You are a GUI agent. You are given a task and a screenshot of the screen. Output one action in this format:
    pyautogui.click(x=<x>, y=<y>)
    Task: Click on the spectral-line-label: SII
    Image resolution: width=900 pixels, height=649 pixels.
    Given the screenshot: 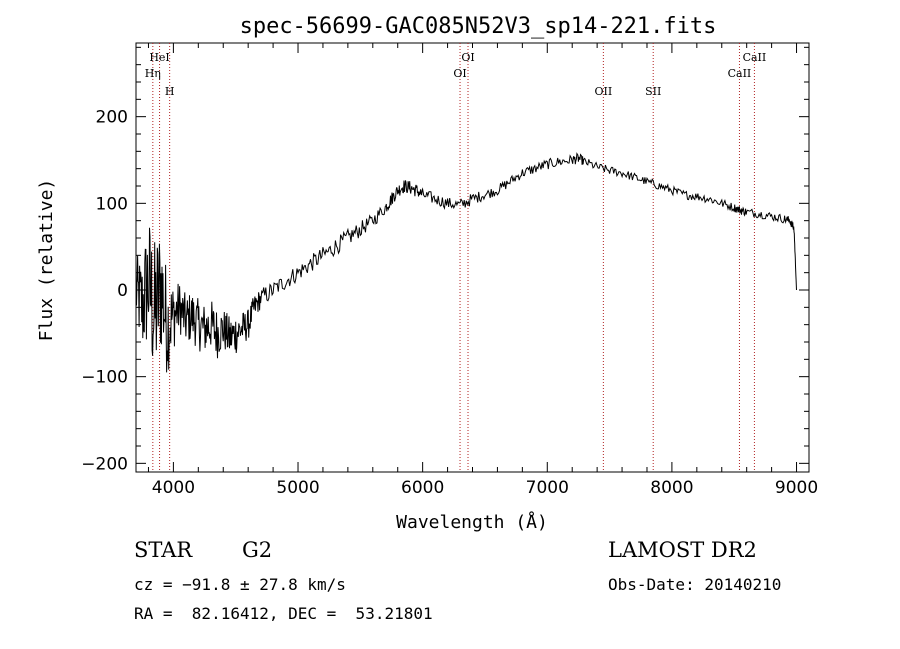 What is the action you would take?
    pyautogui.click(x=653, y=91)
    